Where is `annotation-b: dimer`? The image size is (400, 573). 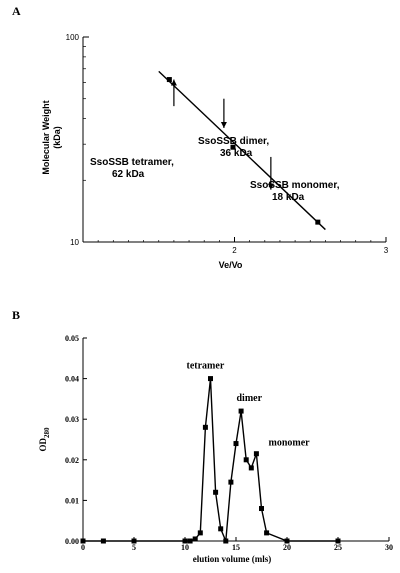 annotation-b: dimer is located at coordinates (249, 398).